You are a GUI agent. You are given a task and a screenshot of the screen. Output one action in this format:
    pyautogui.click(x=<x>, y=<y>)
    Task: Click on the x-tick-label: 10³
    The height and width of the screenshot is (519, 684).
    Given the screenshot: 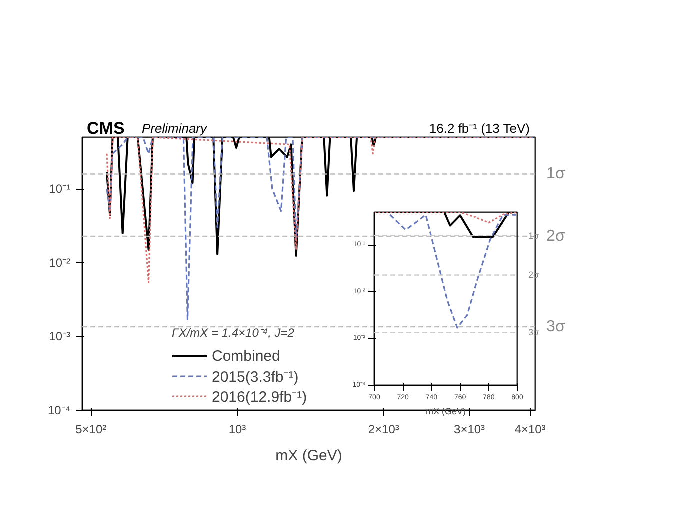 What is the action you would take?
    pyautogui.click(x=237, y=429)
    